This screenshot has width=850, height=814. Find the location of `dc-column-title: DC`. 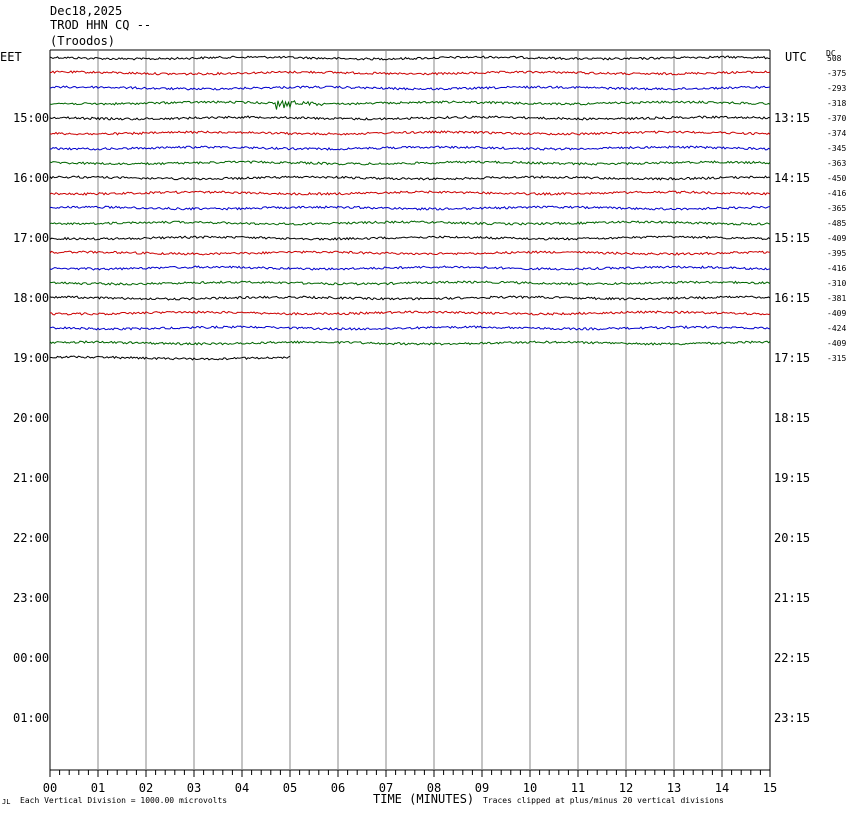

dc-column-title: DC is located at coordinates (831, 53).